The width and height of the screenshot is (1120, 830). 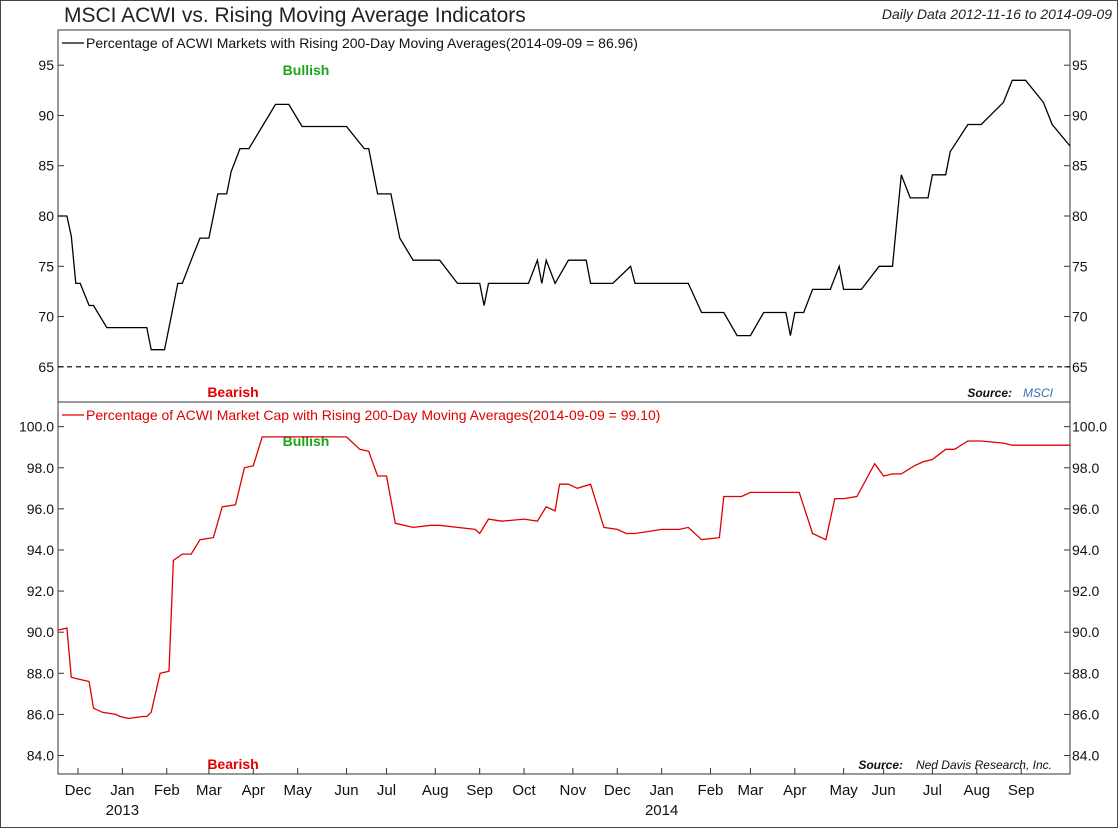 What do you see at coordinates (232, 764) in the screenshot?
I see `bearish-label-bottom: Bearish` at bounding box center [232, 764].